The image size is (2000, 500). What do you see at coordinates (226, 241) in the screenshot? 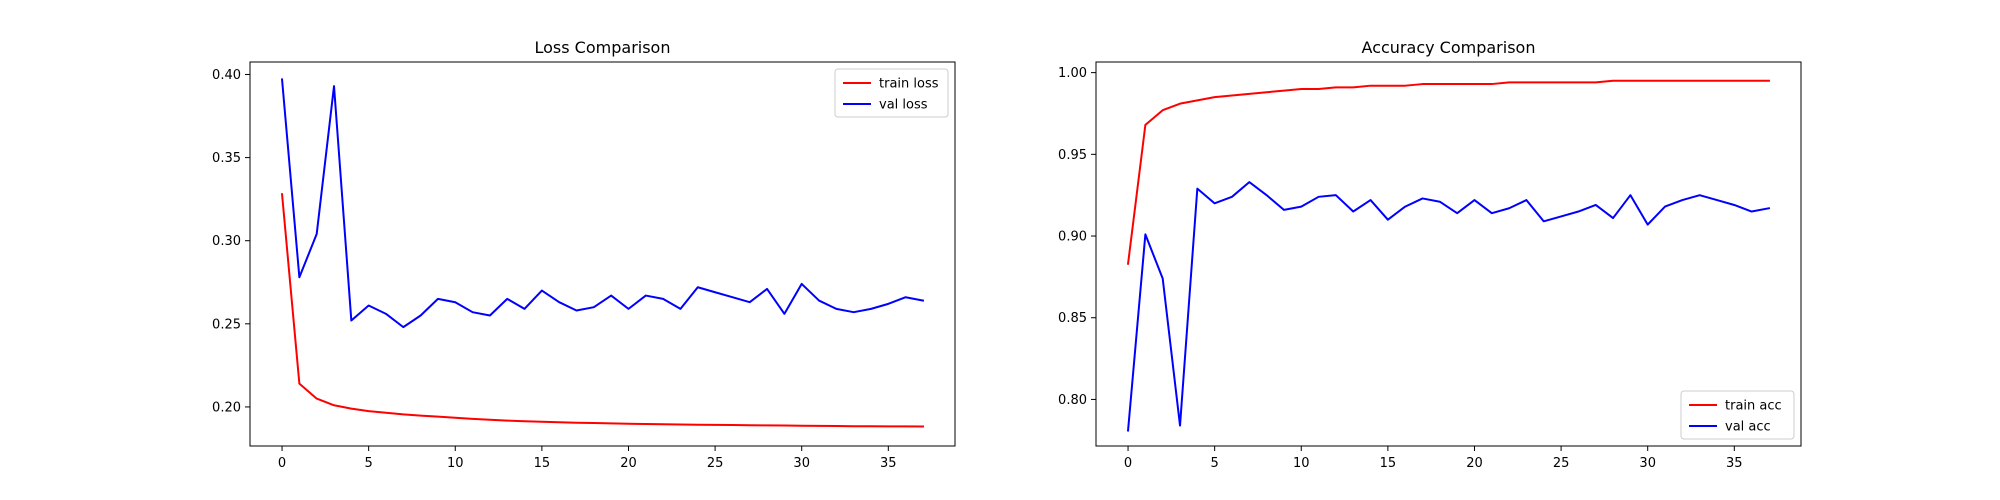
I see `chart-0-y-tick-label: 0.30` at bounding box center [226, 241].